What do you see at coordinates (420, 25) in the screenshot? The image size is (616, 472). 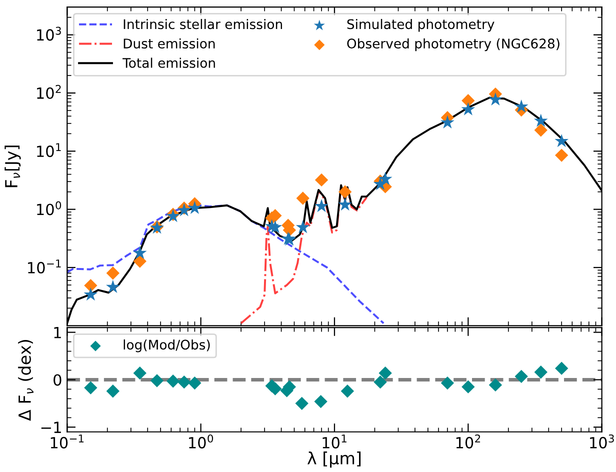 I see `legend-label: Simulated photometry` at bounding box center [420, 25].